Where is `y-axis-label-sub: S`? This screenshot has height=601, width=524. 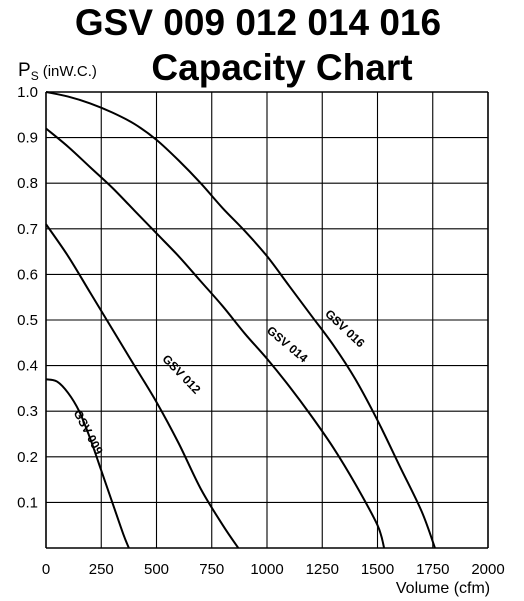
y-axis-label-sub: S is located at coordinates (35, 76).